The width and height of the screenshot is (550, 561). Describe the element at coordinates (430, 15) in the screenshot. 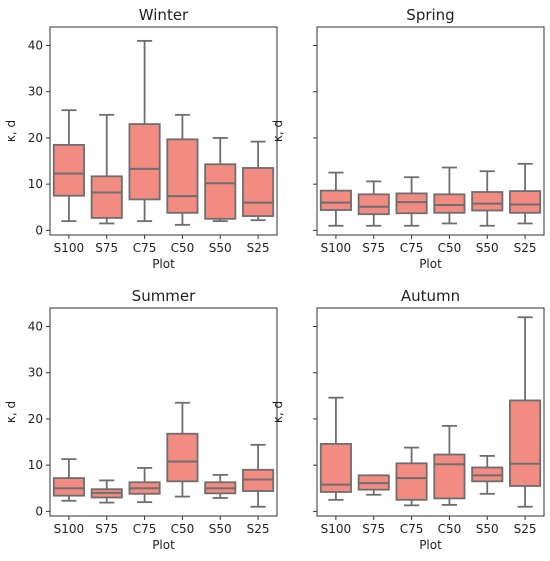

I see `chart-title: Spring` at that location.